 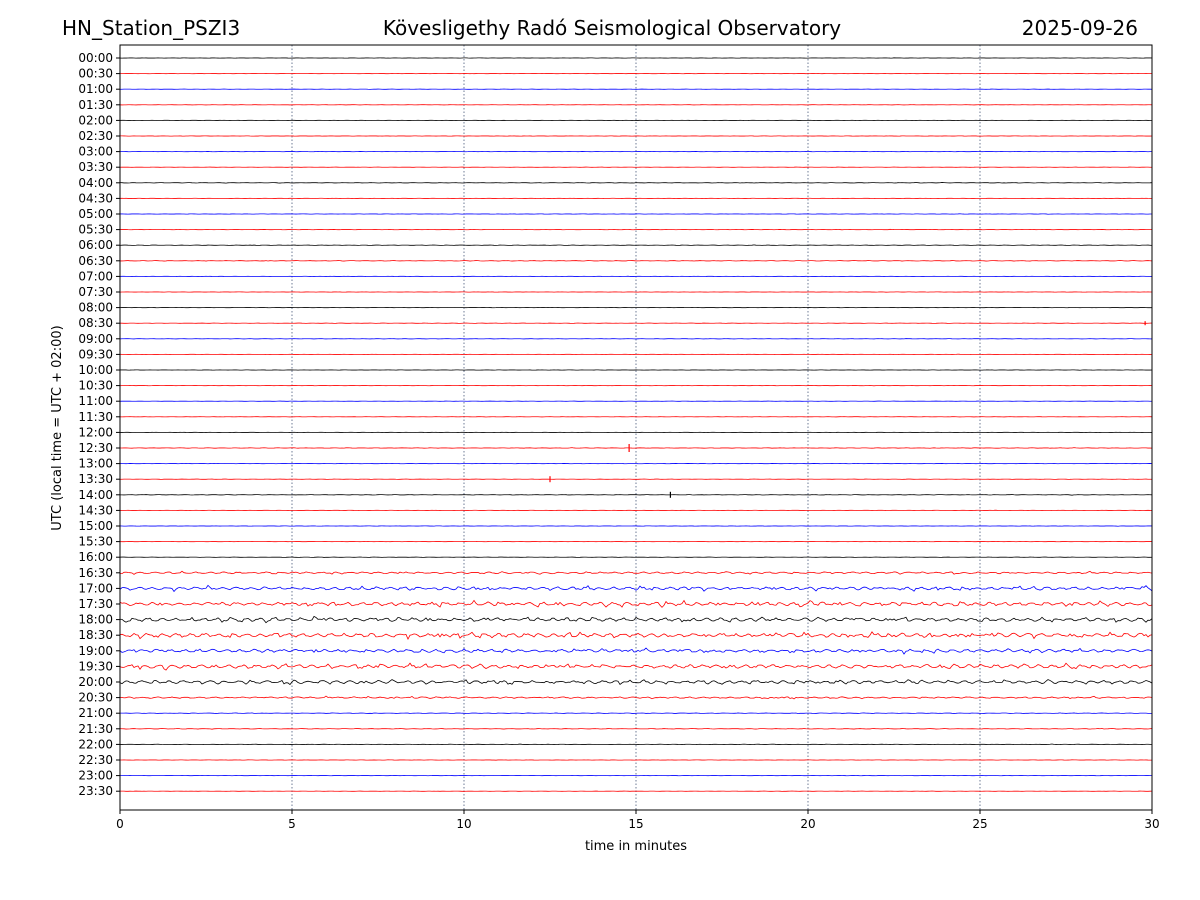 I want to click on y-tick-label: 20:30, so click(x=95, y=698).